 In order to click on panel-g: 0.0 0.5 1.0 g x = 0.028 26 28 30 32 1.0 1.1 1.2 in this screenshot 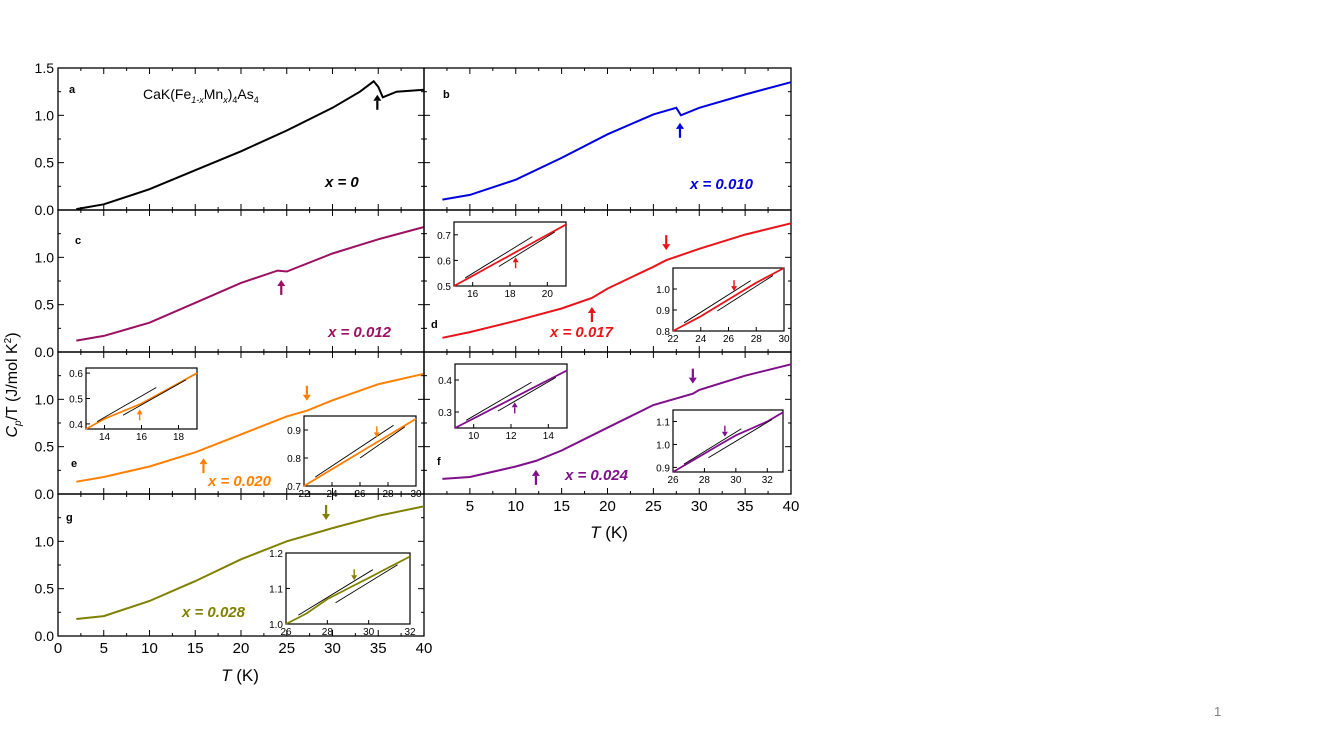, I will do `click(230, 568)`.